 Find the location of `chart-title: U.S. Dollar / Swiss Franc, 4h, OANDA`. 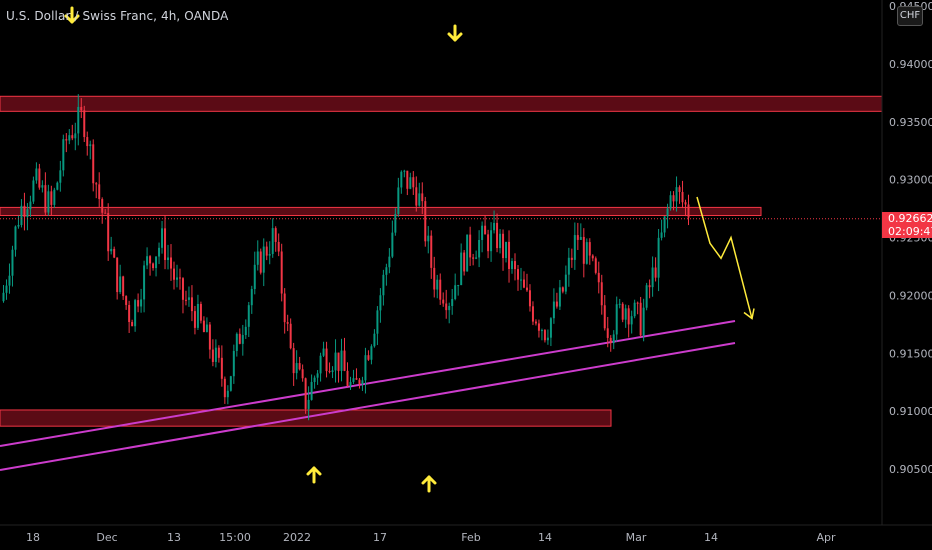

chart-title: U.S. Dollar / Swiss Franc, 4h, OANDA is located at coordinates (117, 16).